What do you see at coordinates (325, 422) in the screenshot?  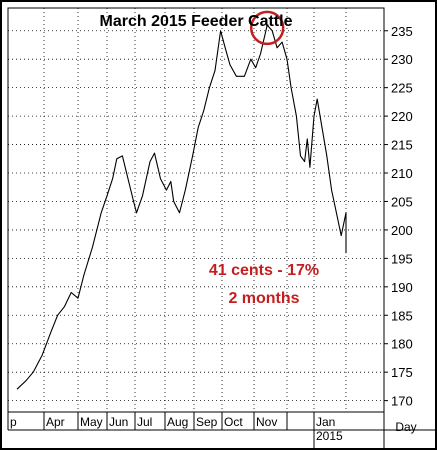 I see `x-tick-label: Jan` at bounding box center [325, 422].